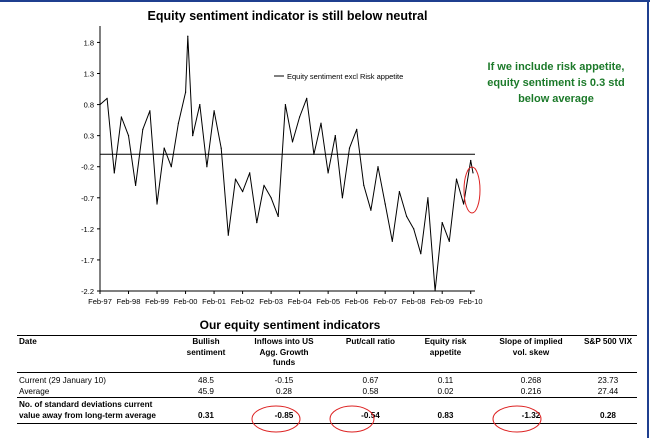 Image resolution: width=650 pixels, height=438 pixels. Describe the element at coordinates (89, 42) in the screenshot. I see `y-tick-label: 1.8` at that location.